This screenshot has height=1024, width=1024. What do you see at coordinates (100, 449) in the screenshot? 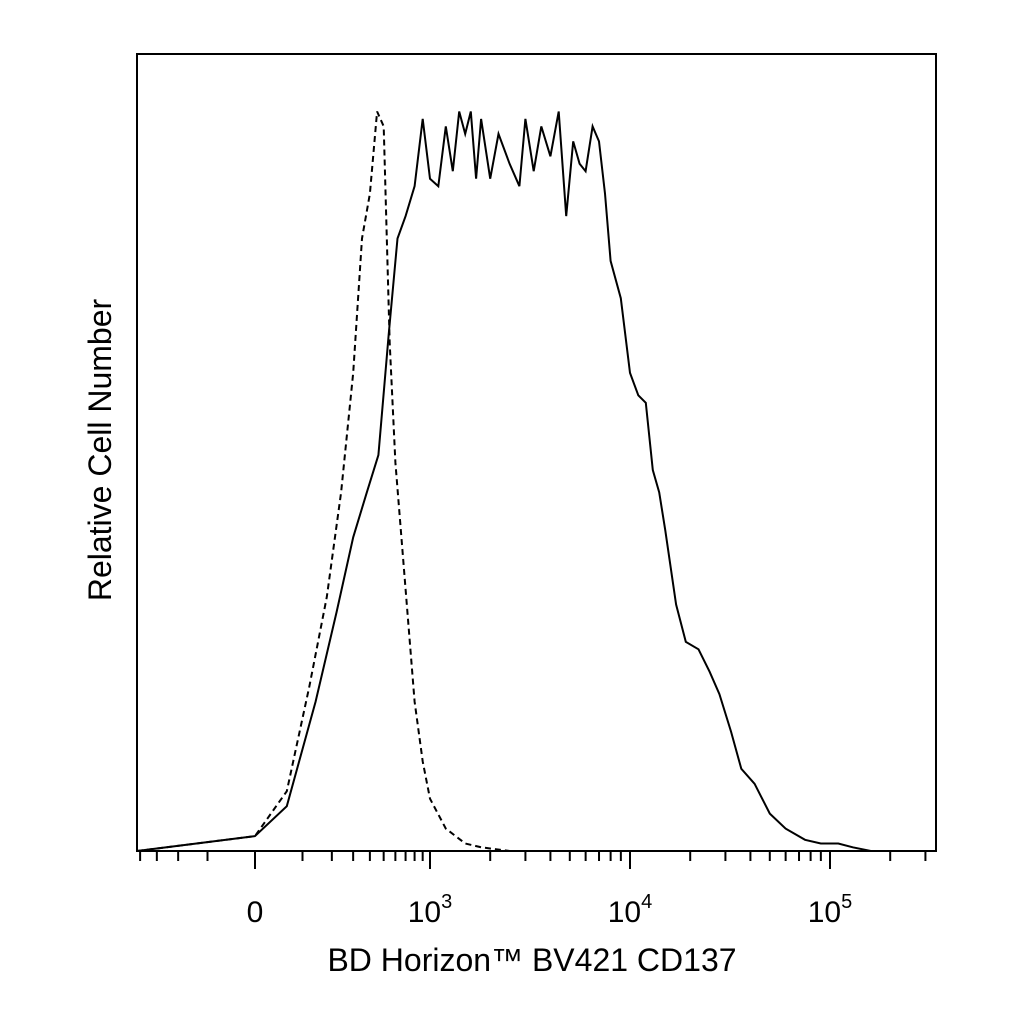
I see `y-axis-title: Relative Cell Number` at bounding box center [100, 449].